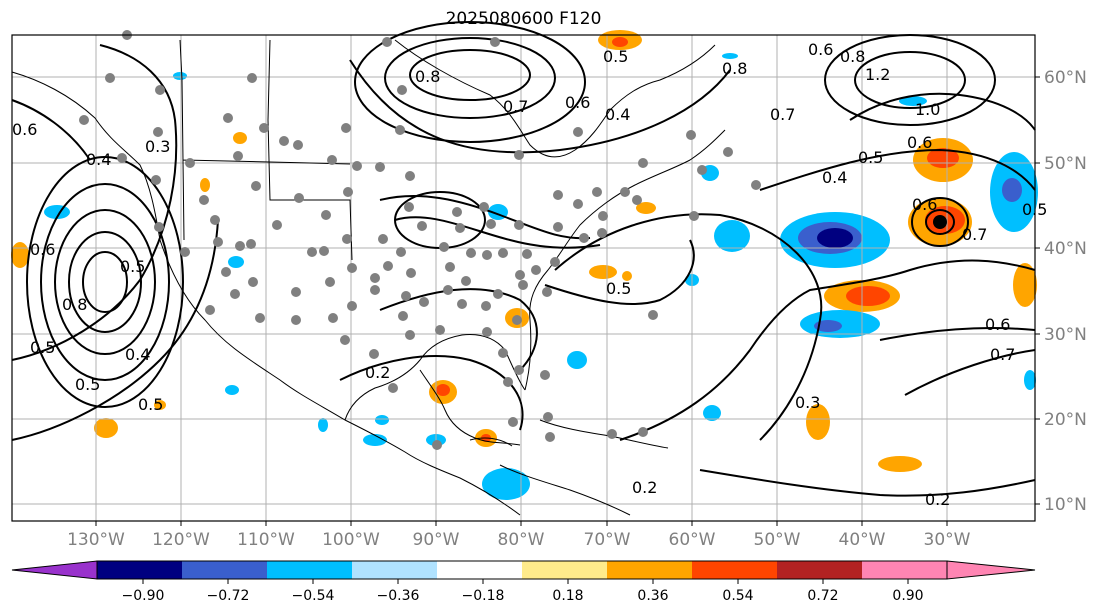 This screenshot has width=1105, height=615. I want to click on colorbar-tick-label: 0.18, so click(567, 596).